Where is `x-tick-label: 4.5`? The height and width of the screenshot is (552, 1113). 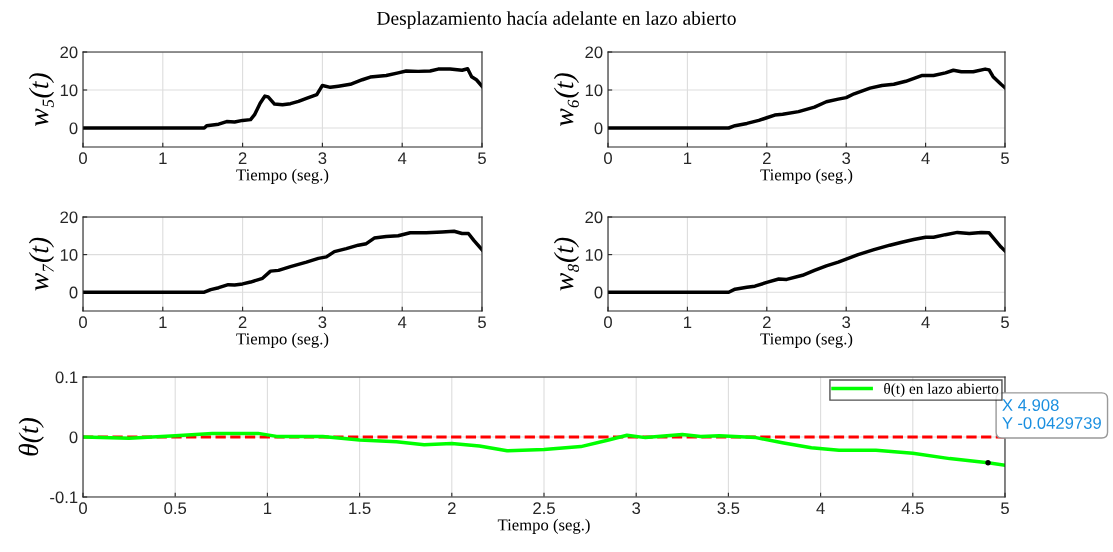 x-tick-label: 4.5 is located at coordinates (912, 508).